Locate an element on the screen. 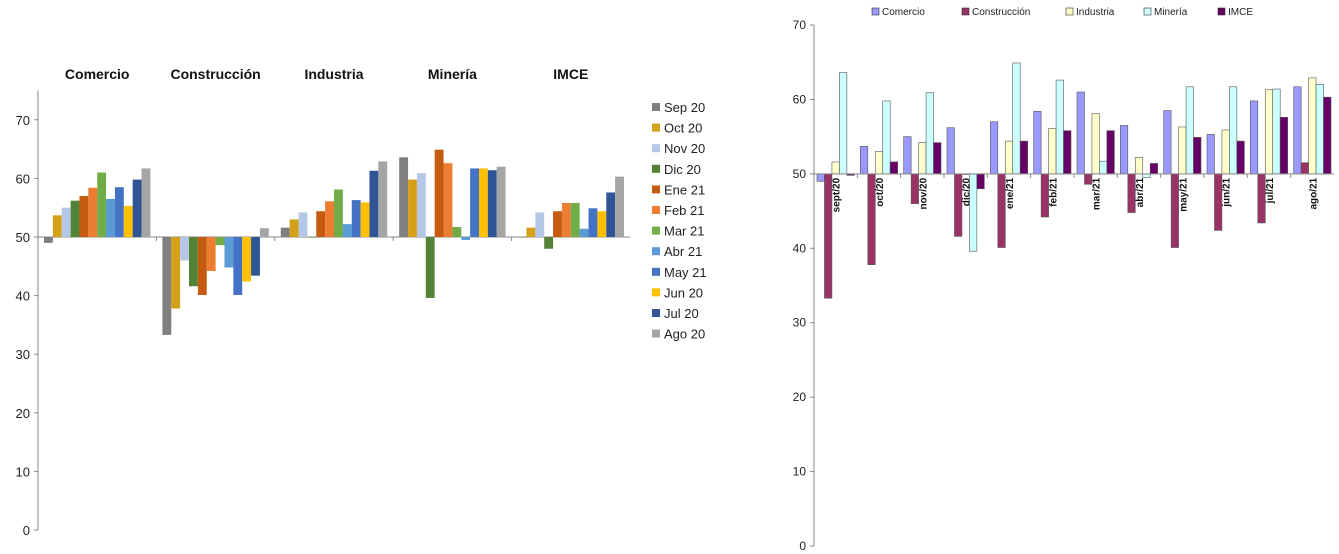 This screenshot has width=1339, height=554. legend-label: Abr 21 is located at coordinates (683, 251).